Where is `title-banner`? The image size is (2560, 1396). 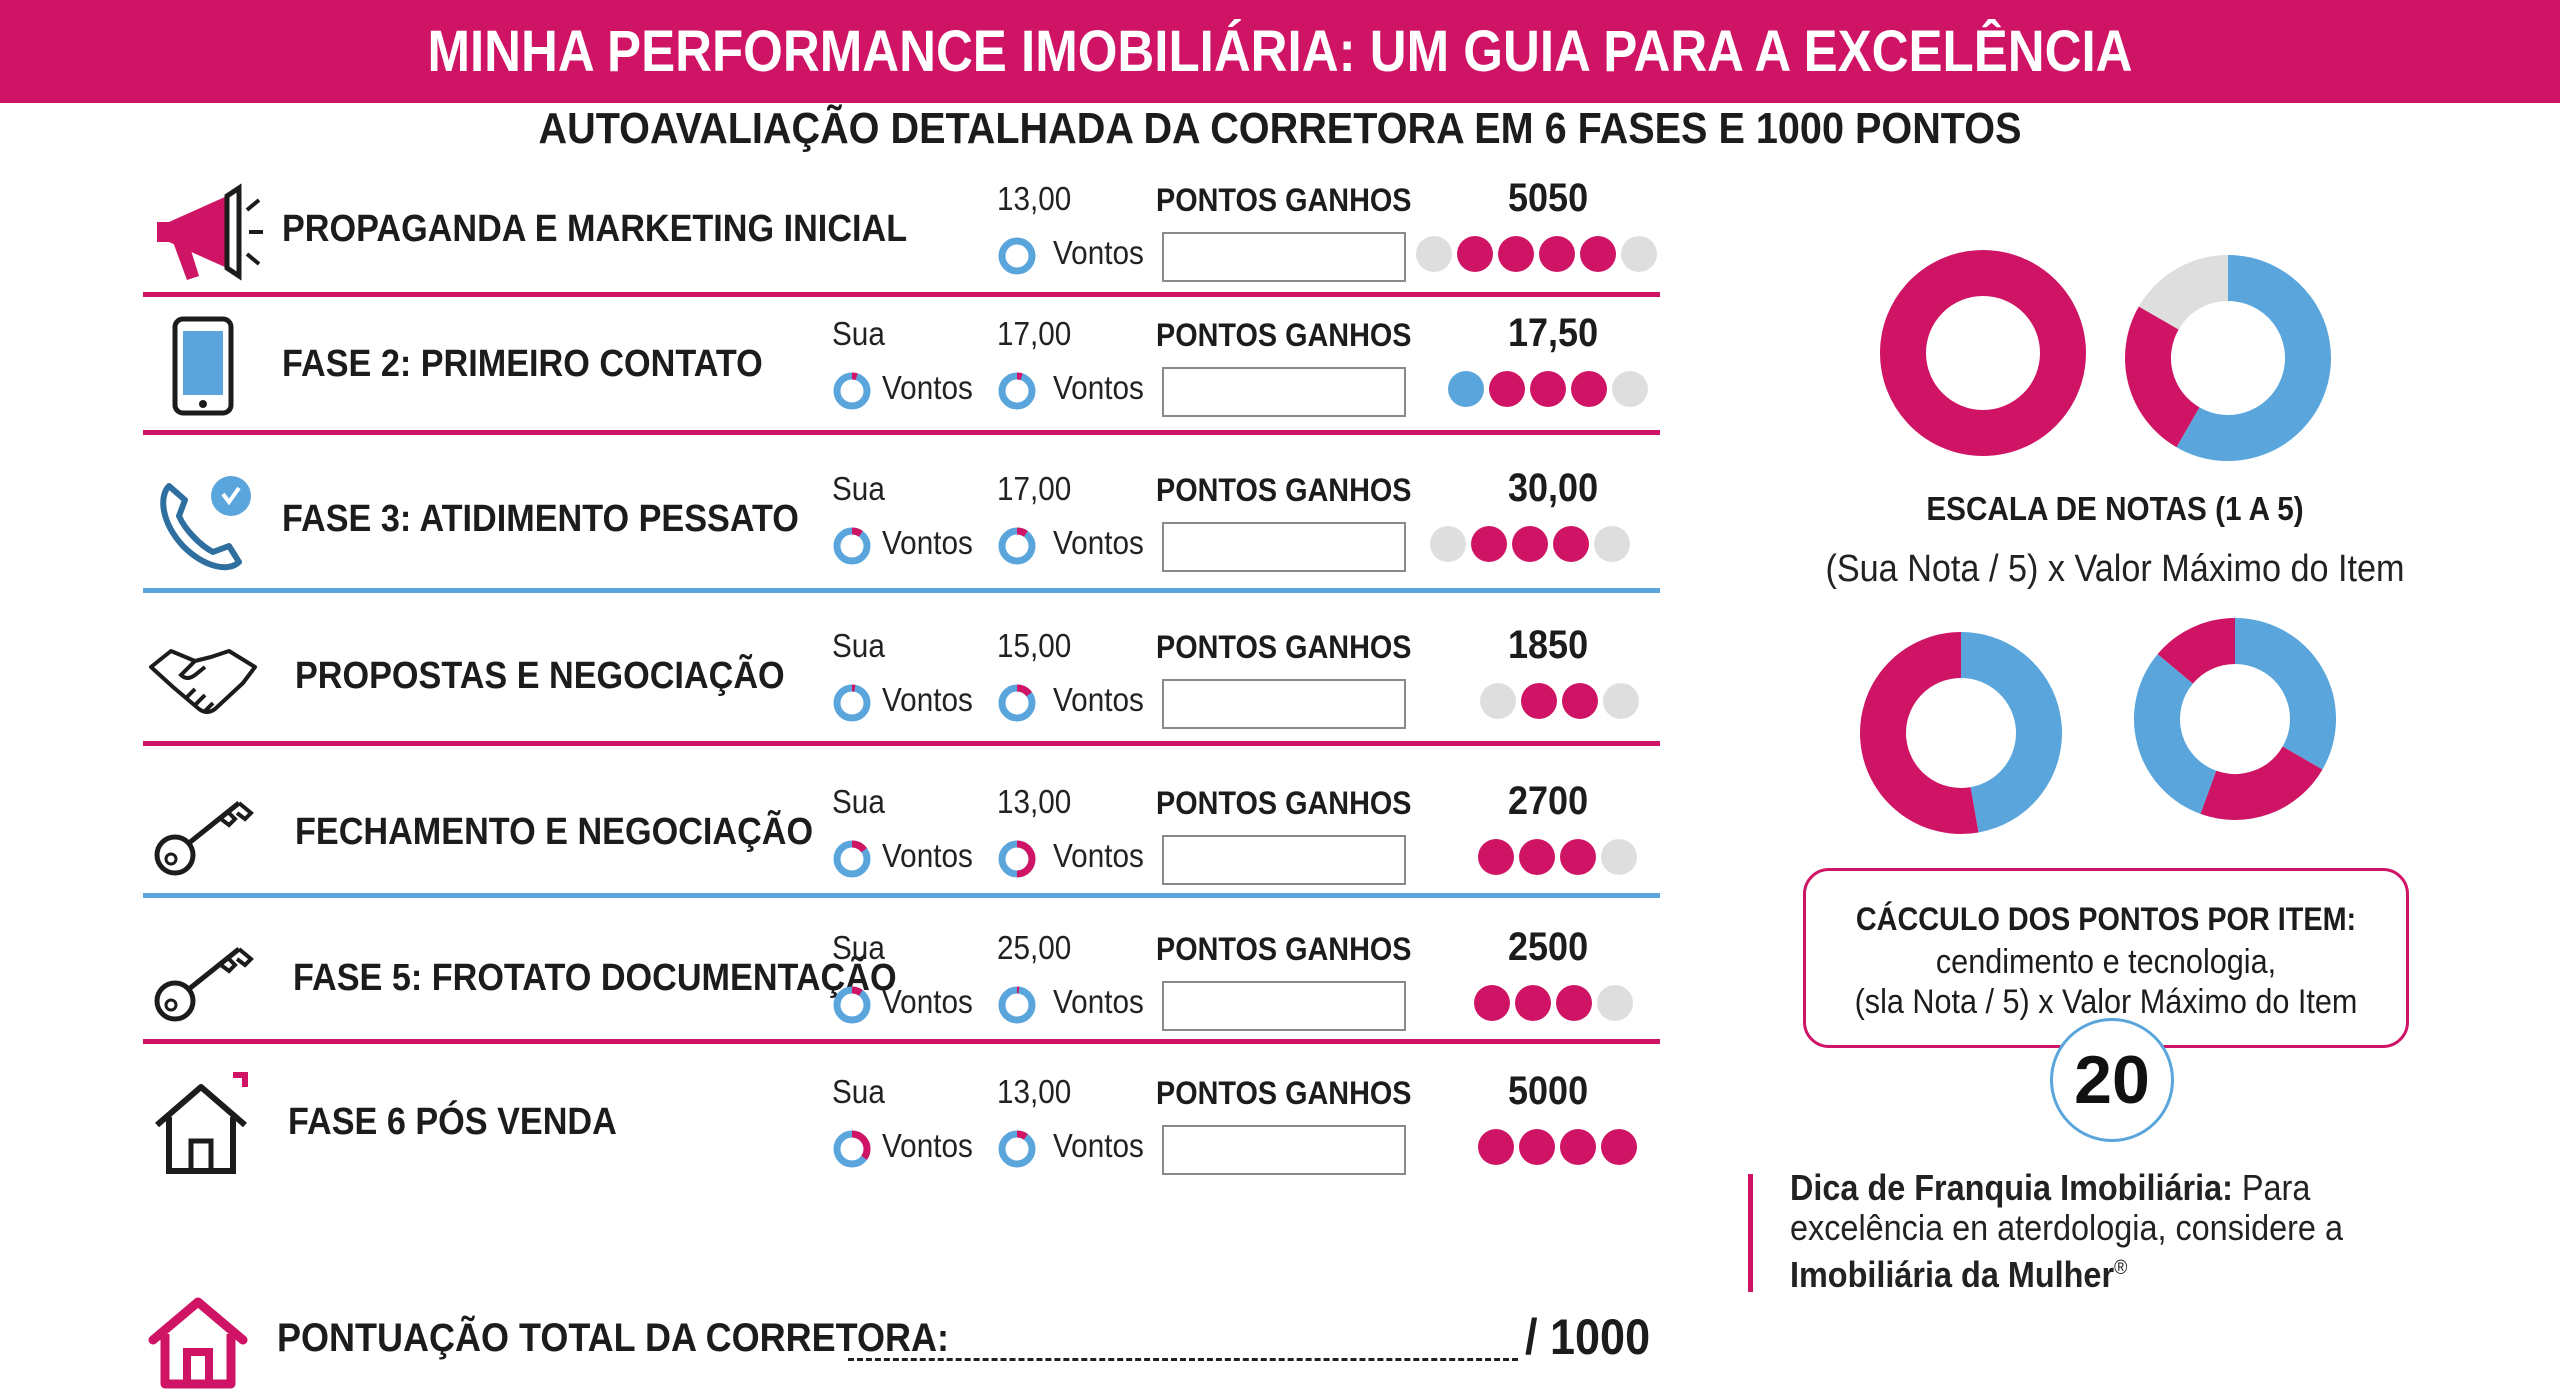 title-banner is located at coordinates (1280, 51).